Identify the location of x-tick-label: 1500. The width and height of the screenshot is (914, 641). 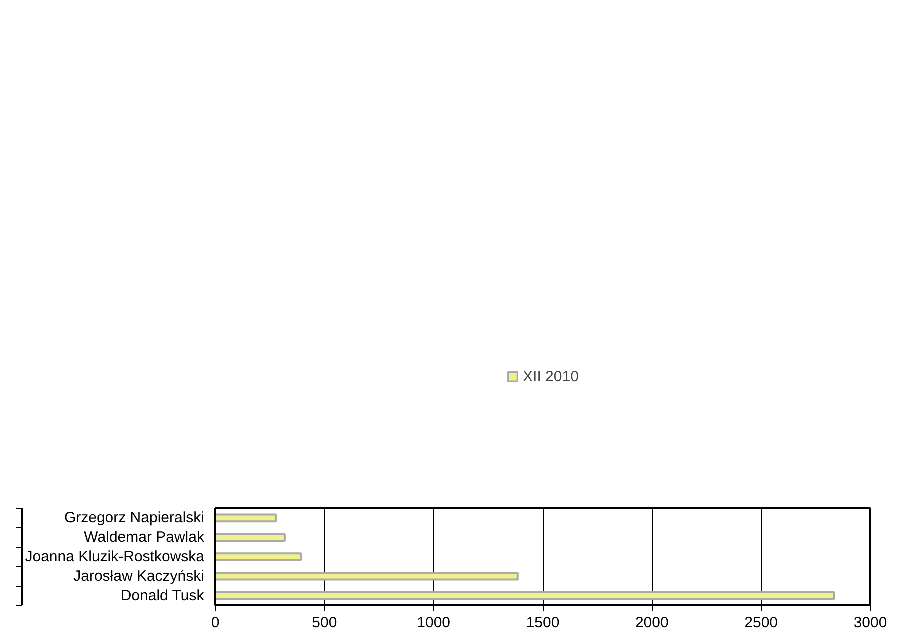
(543, 623).